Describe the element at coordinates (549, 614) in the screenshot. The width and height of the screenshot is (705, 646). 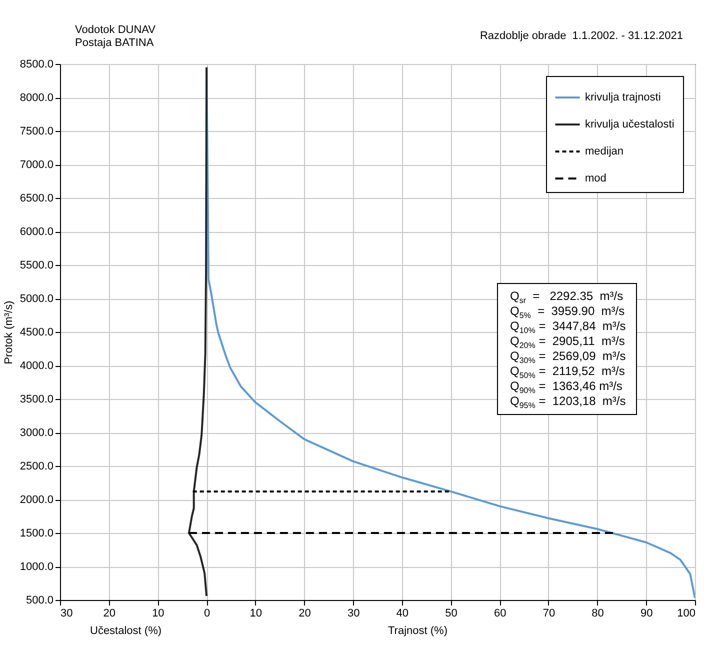
I see `x-tick-label: 70` at that location.